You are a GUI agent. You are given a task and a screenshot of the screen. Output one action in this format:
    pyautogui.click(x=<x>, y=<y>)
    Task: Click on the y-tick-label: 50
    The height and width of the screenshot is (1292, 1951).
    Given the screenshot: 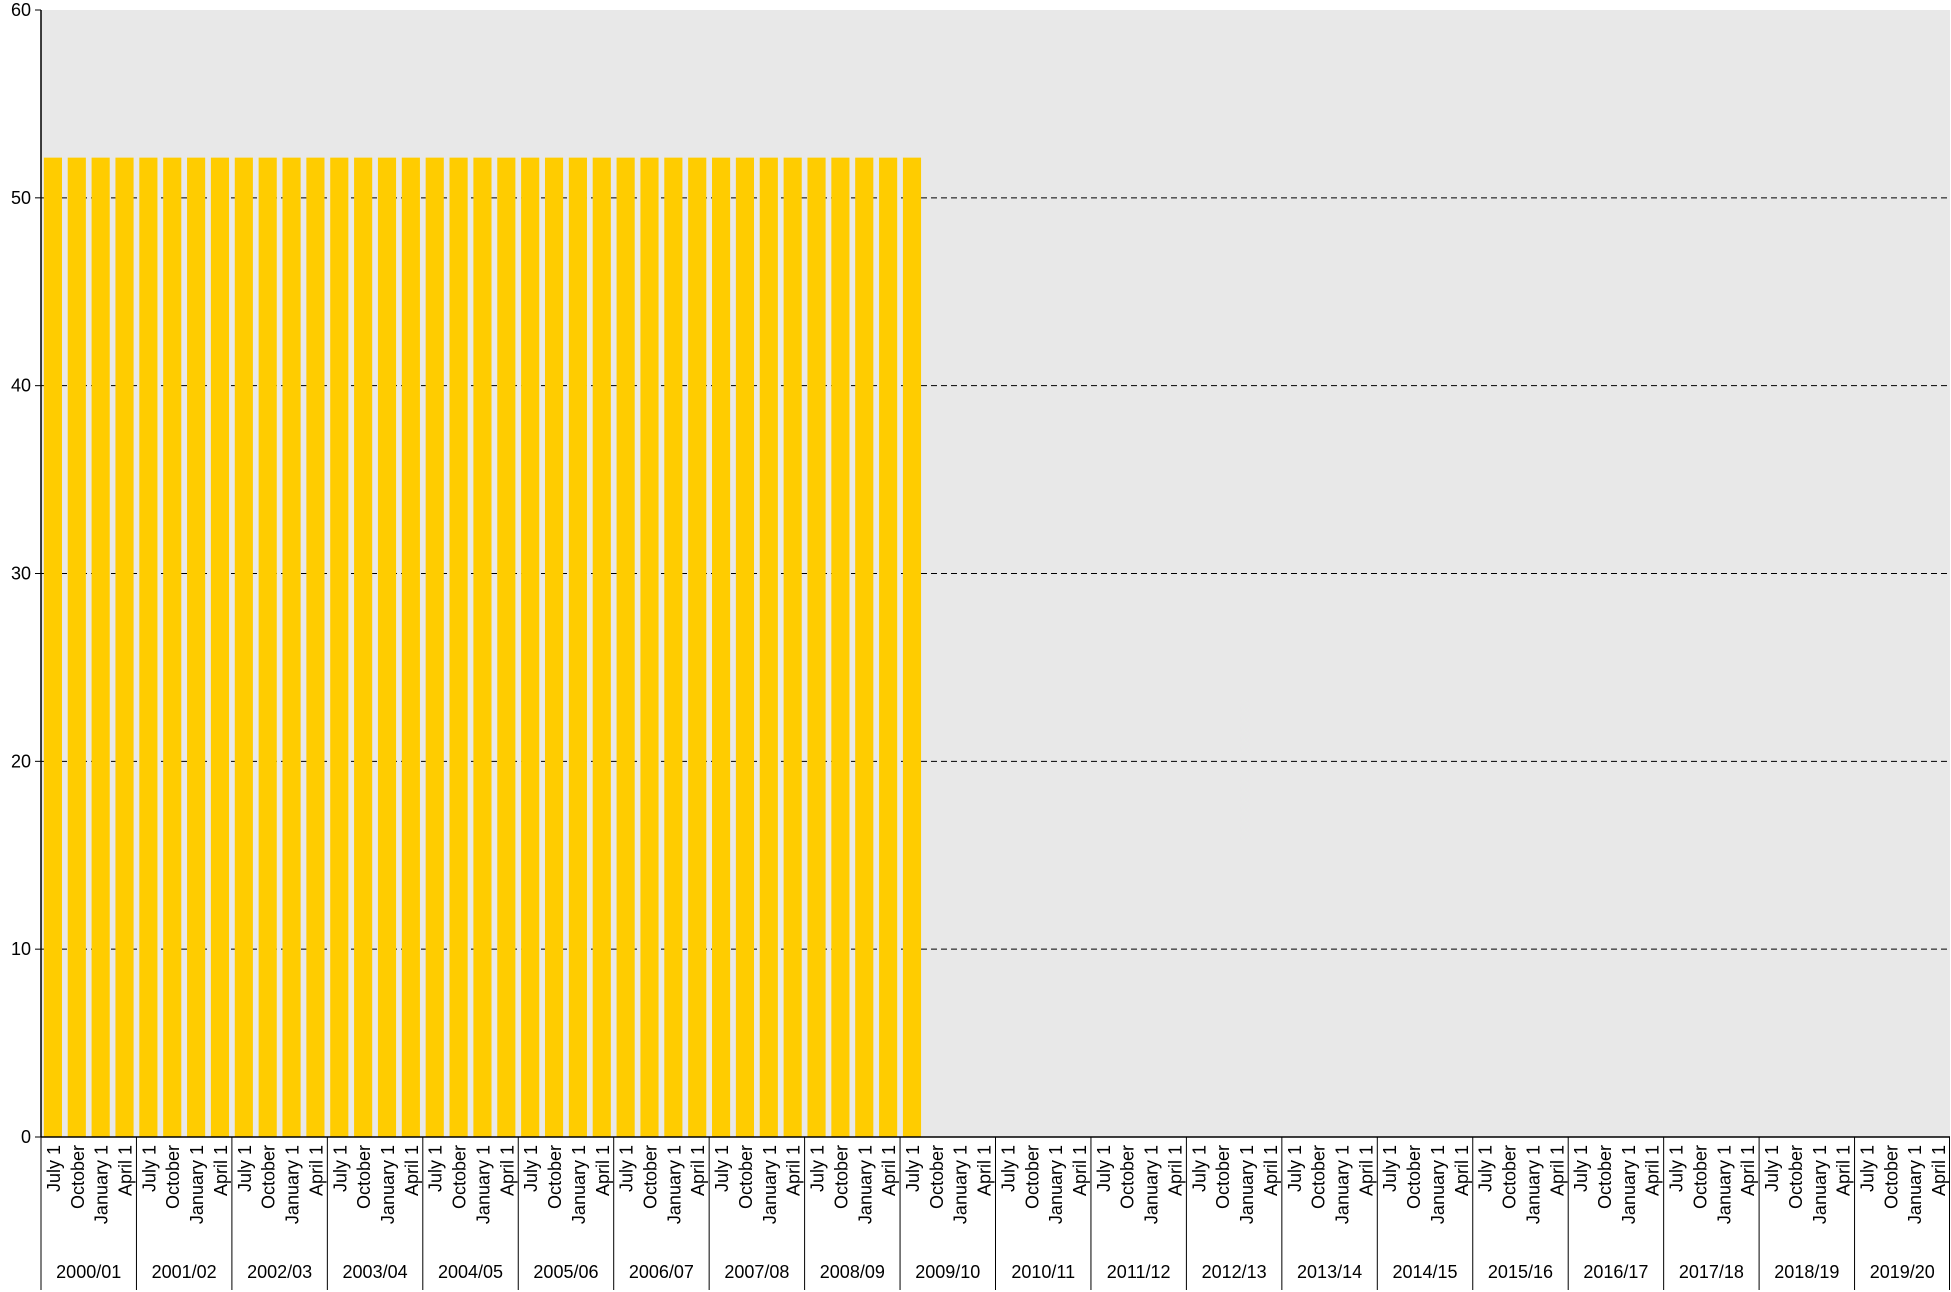 What is the action you would take?
    pyautogui.click(x=21, y=198)
    